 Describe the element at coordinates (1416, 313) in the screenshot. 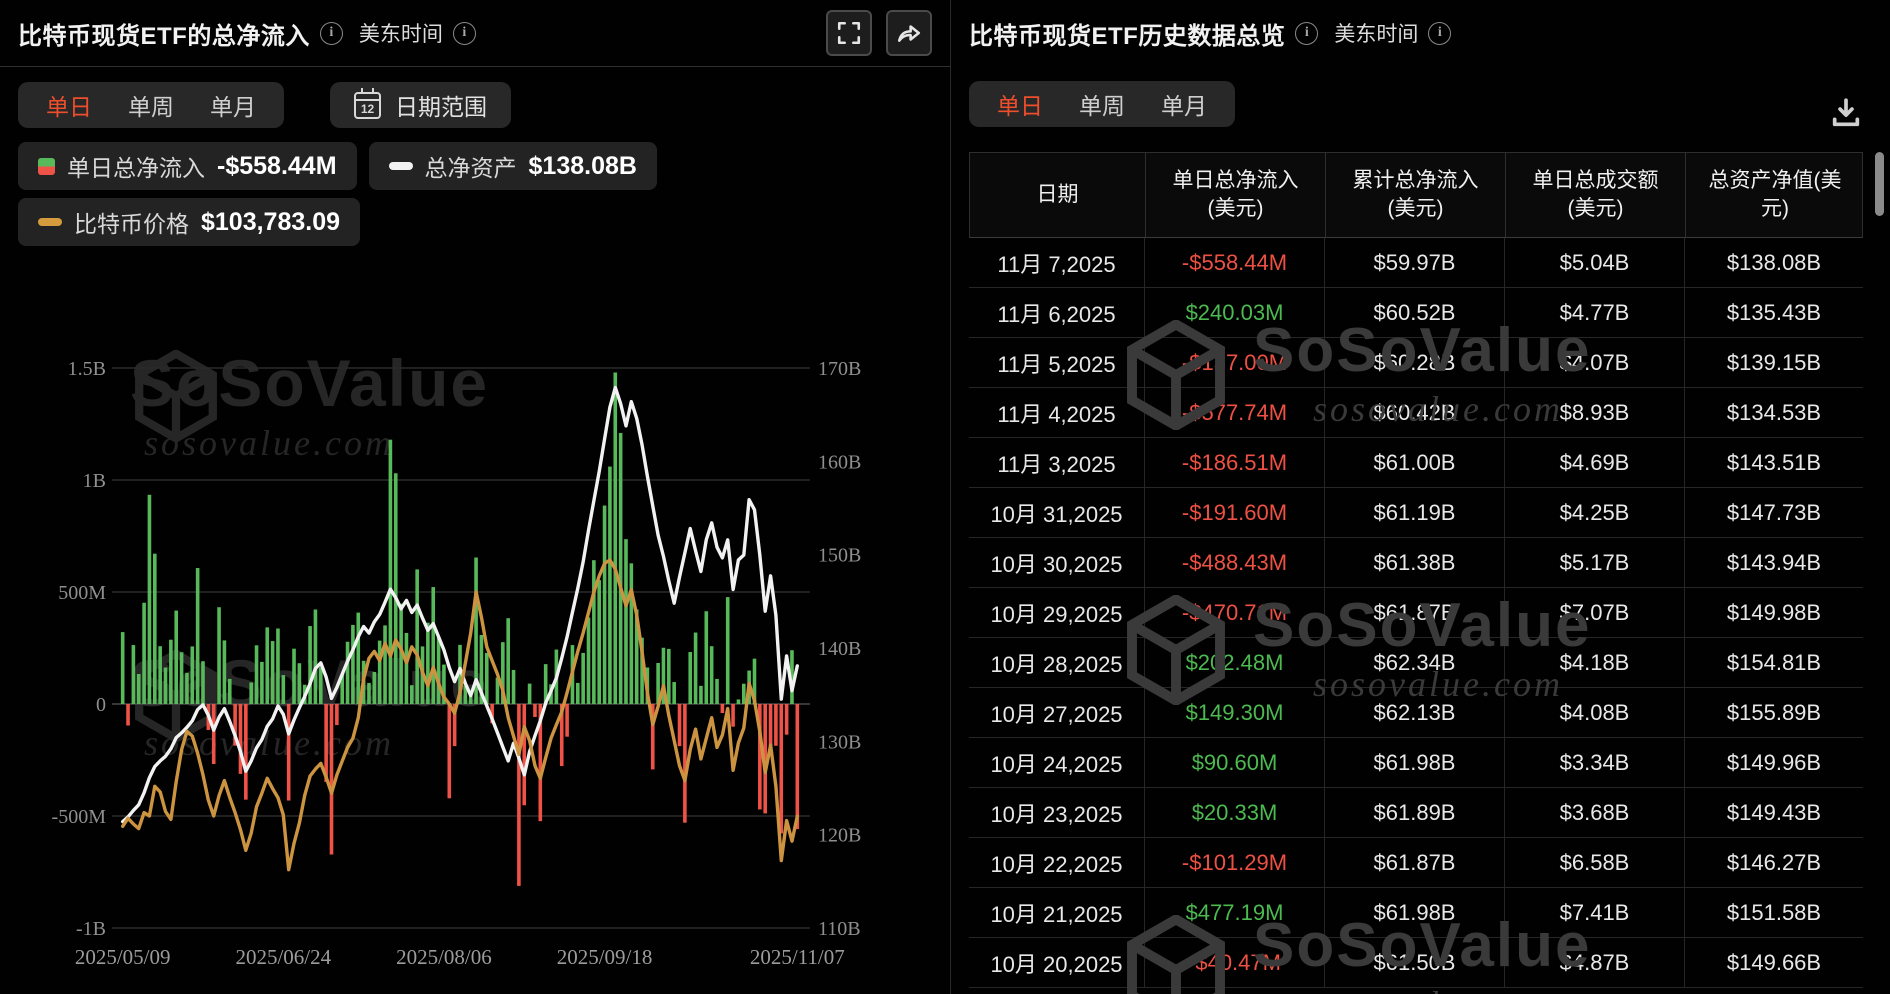

I see `table-row: 11月 6,2025 $240.03M $60.52B $4.77B $135.43B` at that location.